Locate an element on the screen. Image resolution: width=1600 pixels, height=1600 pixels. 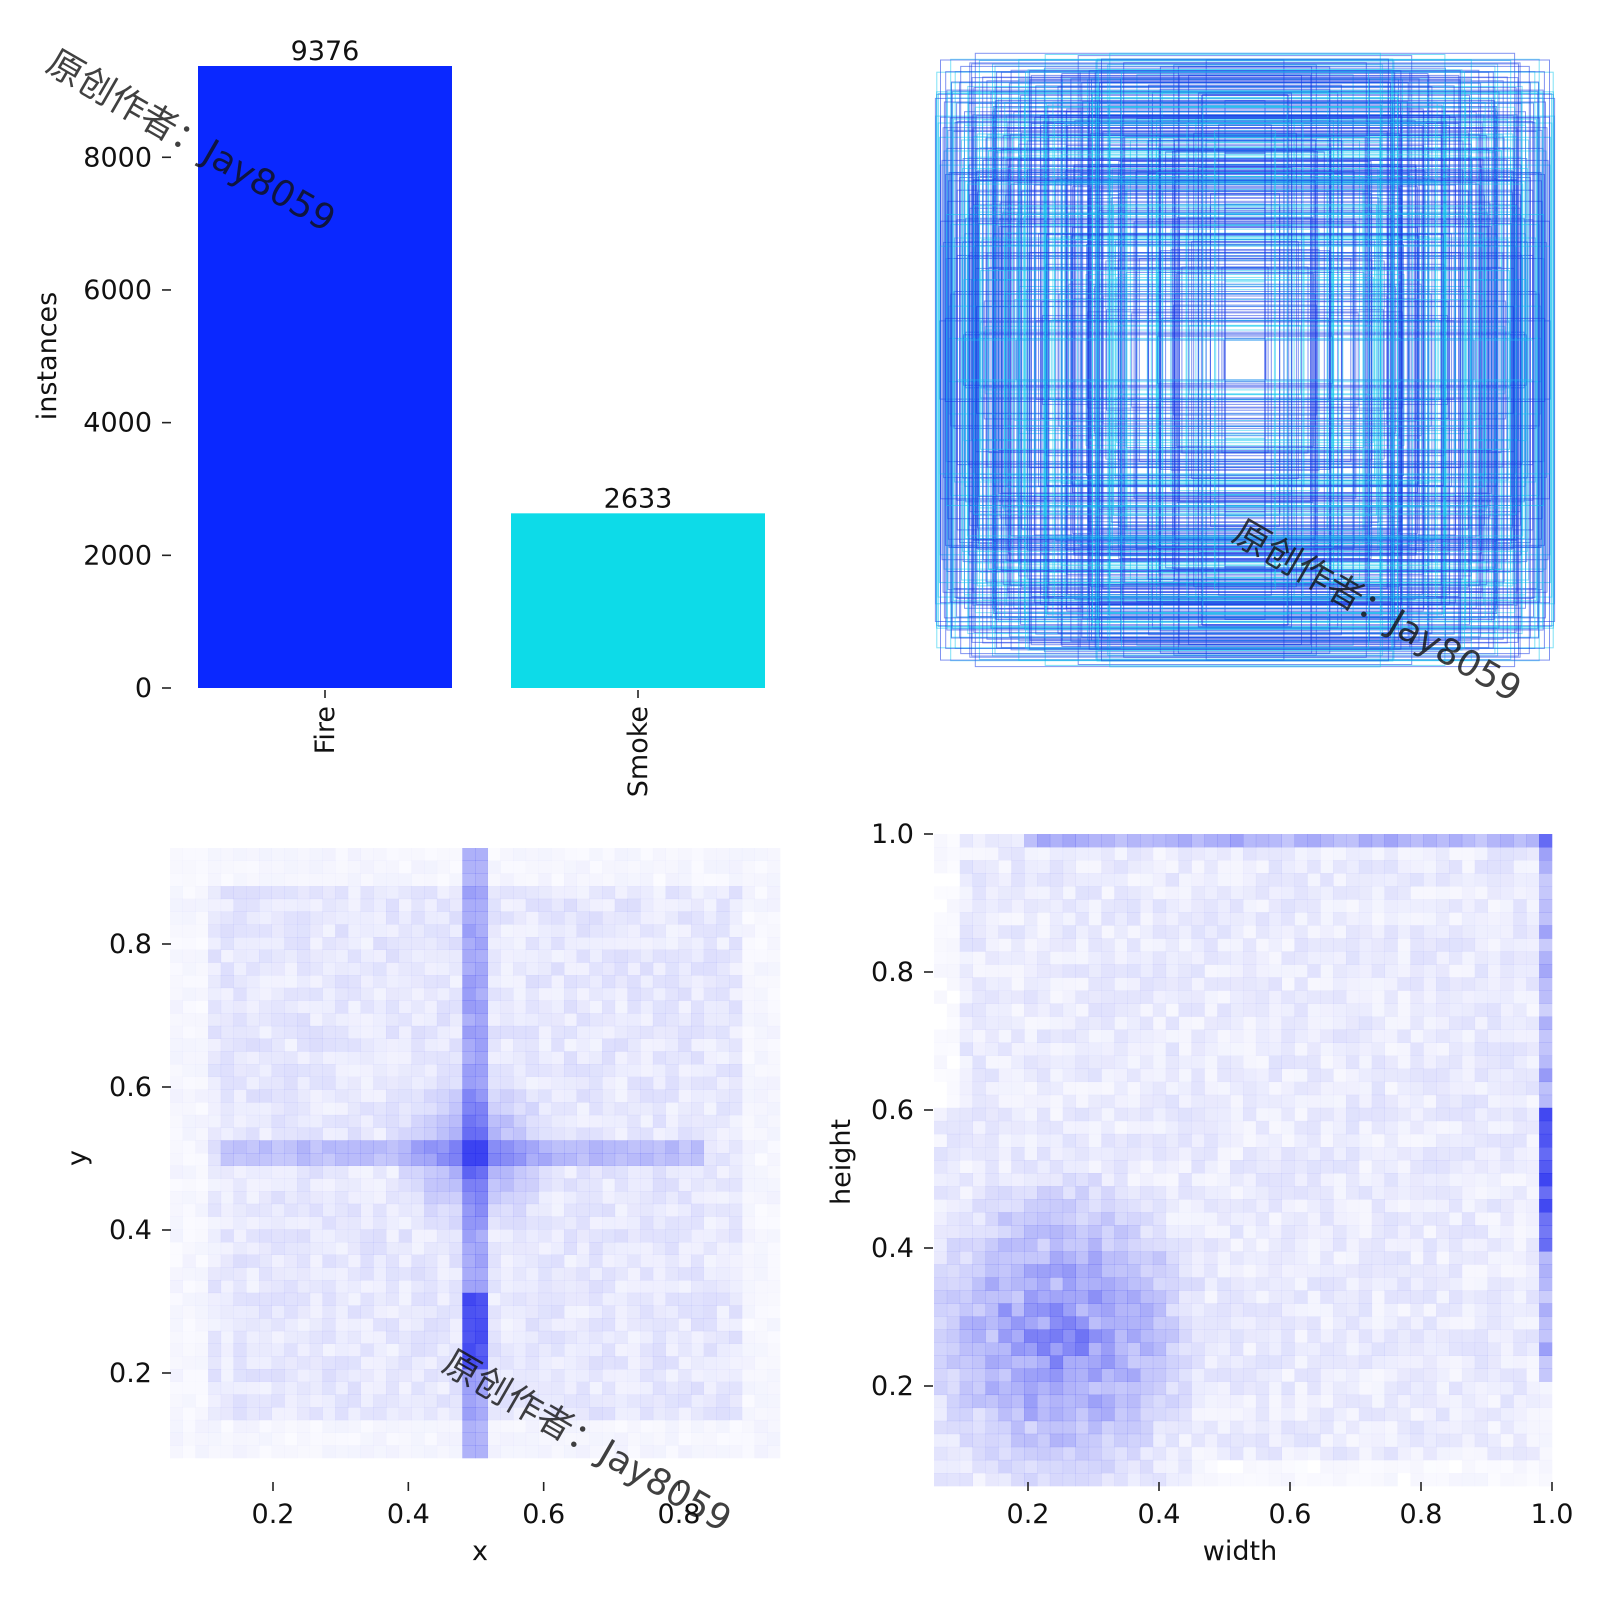
label-box is located at coordinates (1245, 360).